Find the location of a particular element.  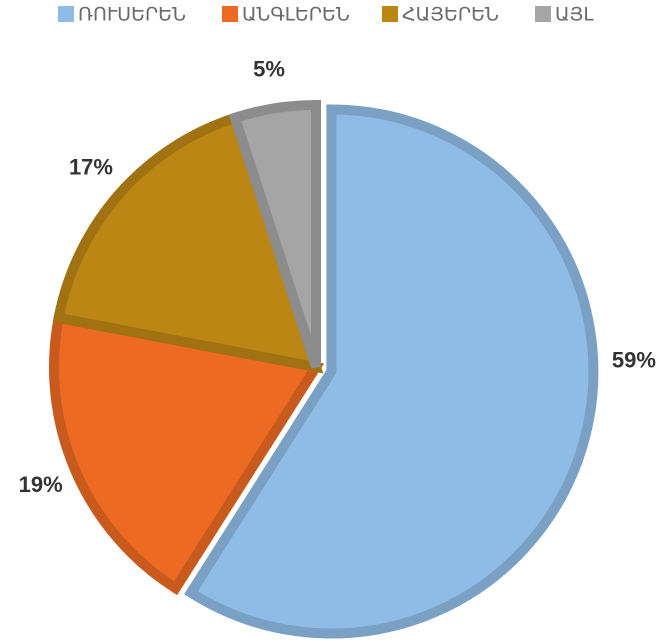

legend-label: ՀԱՅԵՐԵՆ is located at coordinates (450, 15).